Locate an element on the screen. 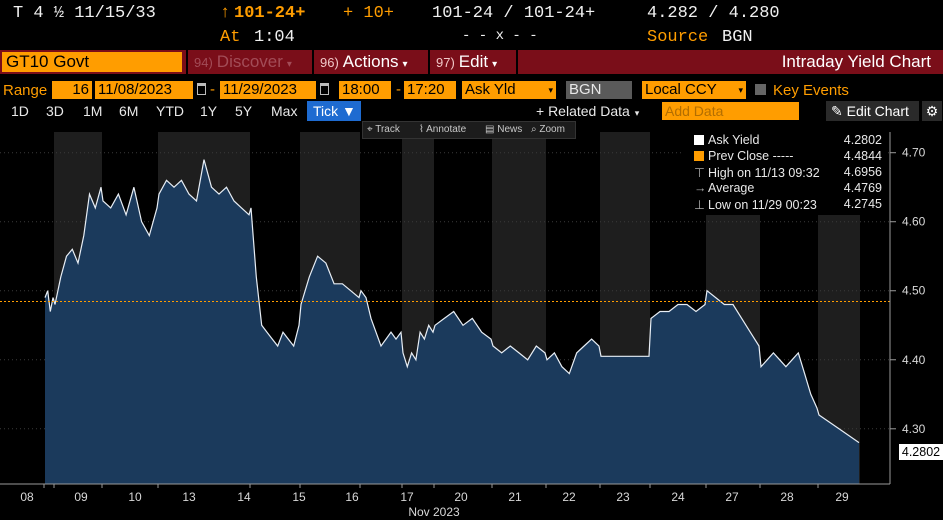 The width and height of the screenshot is (943, 520). edit-chart-button: ✎ Edit Chart is located at coordinates (872, 111).